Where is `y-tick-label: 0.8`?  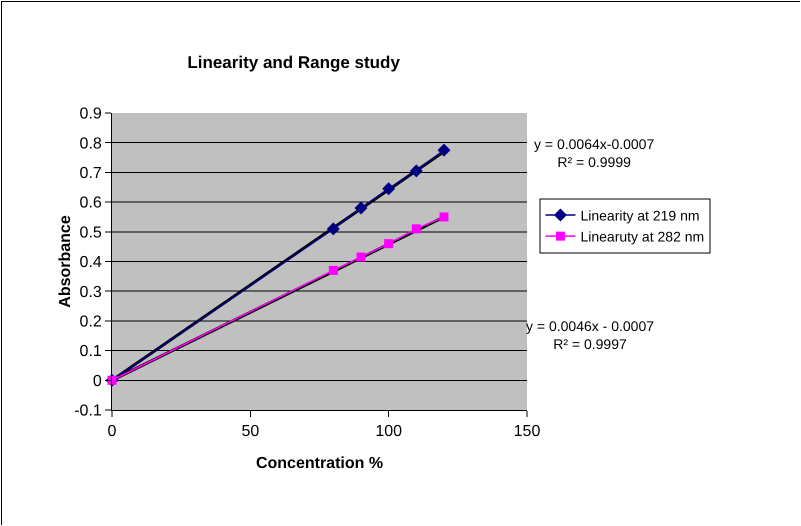 y-tick-label: 0.8 is located at coordinates (91, 143).